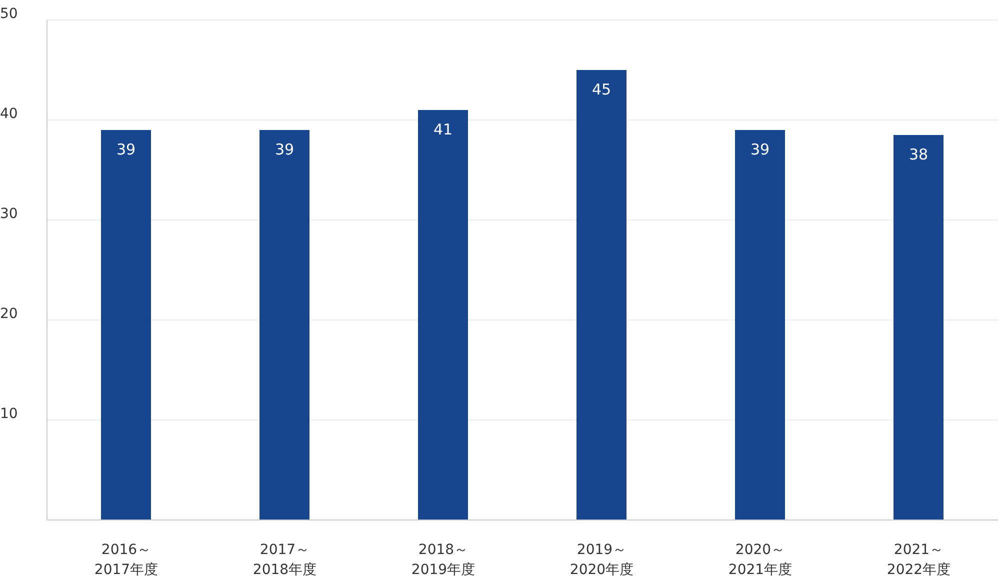 This screenshot has width=998, height=588. What do you see at coordinates (443, 129) in the screenshot?
I see `data-label: 41` at bounding box center [443, 129].